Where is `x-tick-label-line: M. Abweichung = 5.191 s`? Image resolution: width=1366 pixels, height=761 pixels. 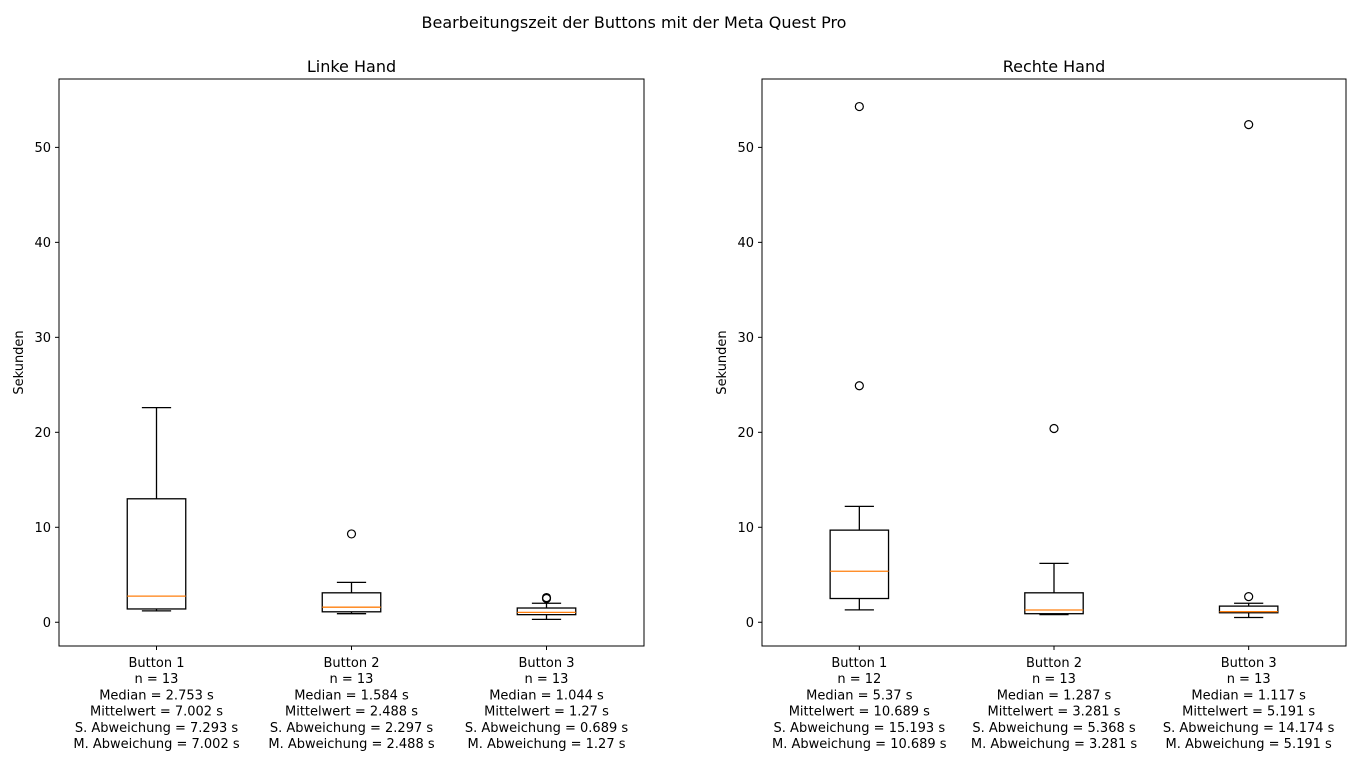 x-tick-label-line: M. Abweichung = 5.191 s is located at coordinates (1249, 744).